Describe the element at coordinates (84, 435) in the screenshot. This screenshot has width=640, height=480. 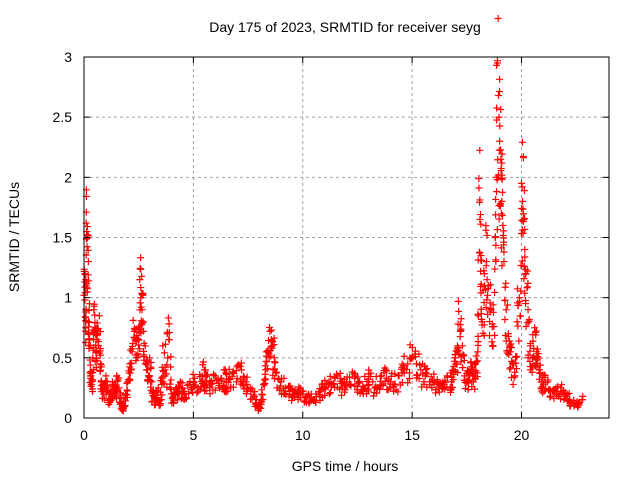
I see `x-tick-label: 0` at that location.